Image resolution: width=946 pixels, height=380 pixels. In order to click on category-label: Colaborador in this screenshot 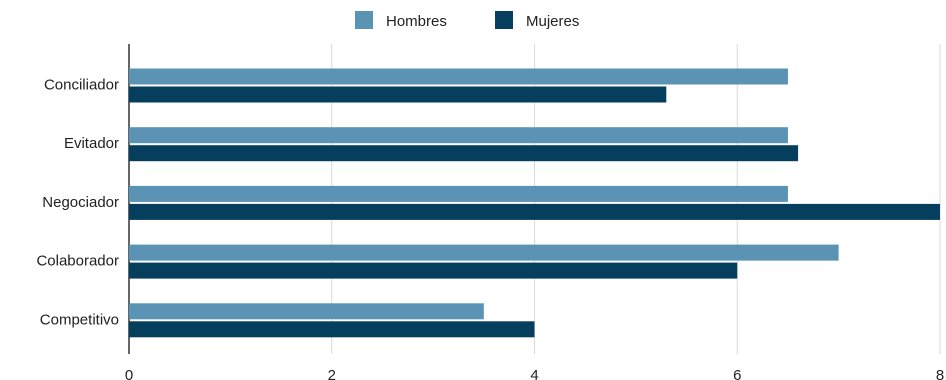, I will do `click(77, 261)`.